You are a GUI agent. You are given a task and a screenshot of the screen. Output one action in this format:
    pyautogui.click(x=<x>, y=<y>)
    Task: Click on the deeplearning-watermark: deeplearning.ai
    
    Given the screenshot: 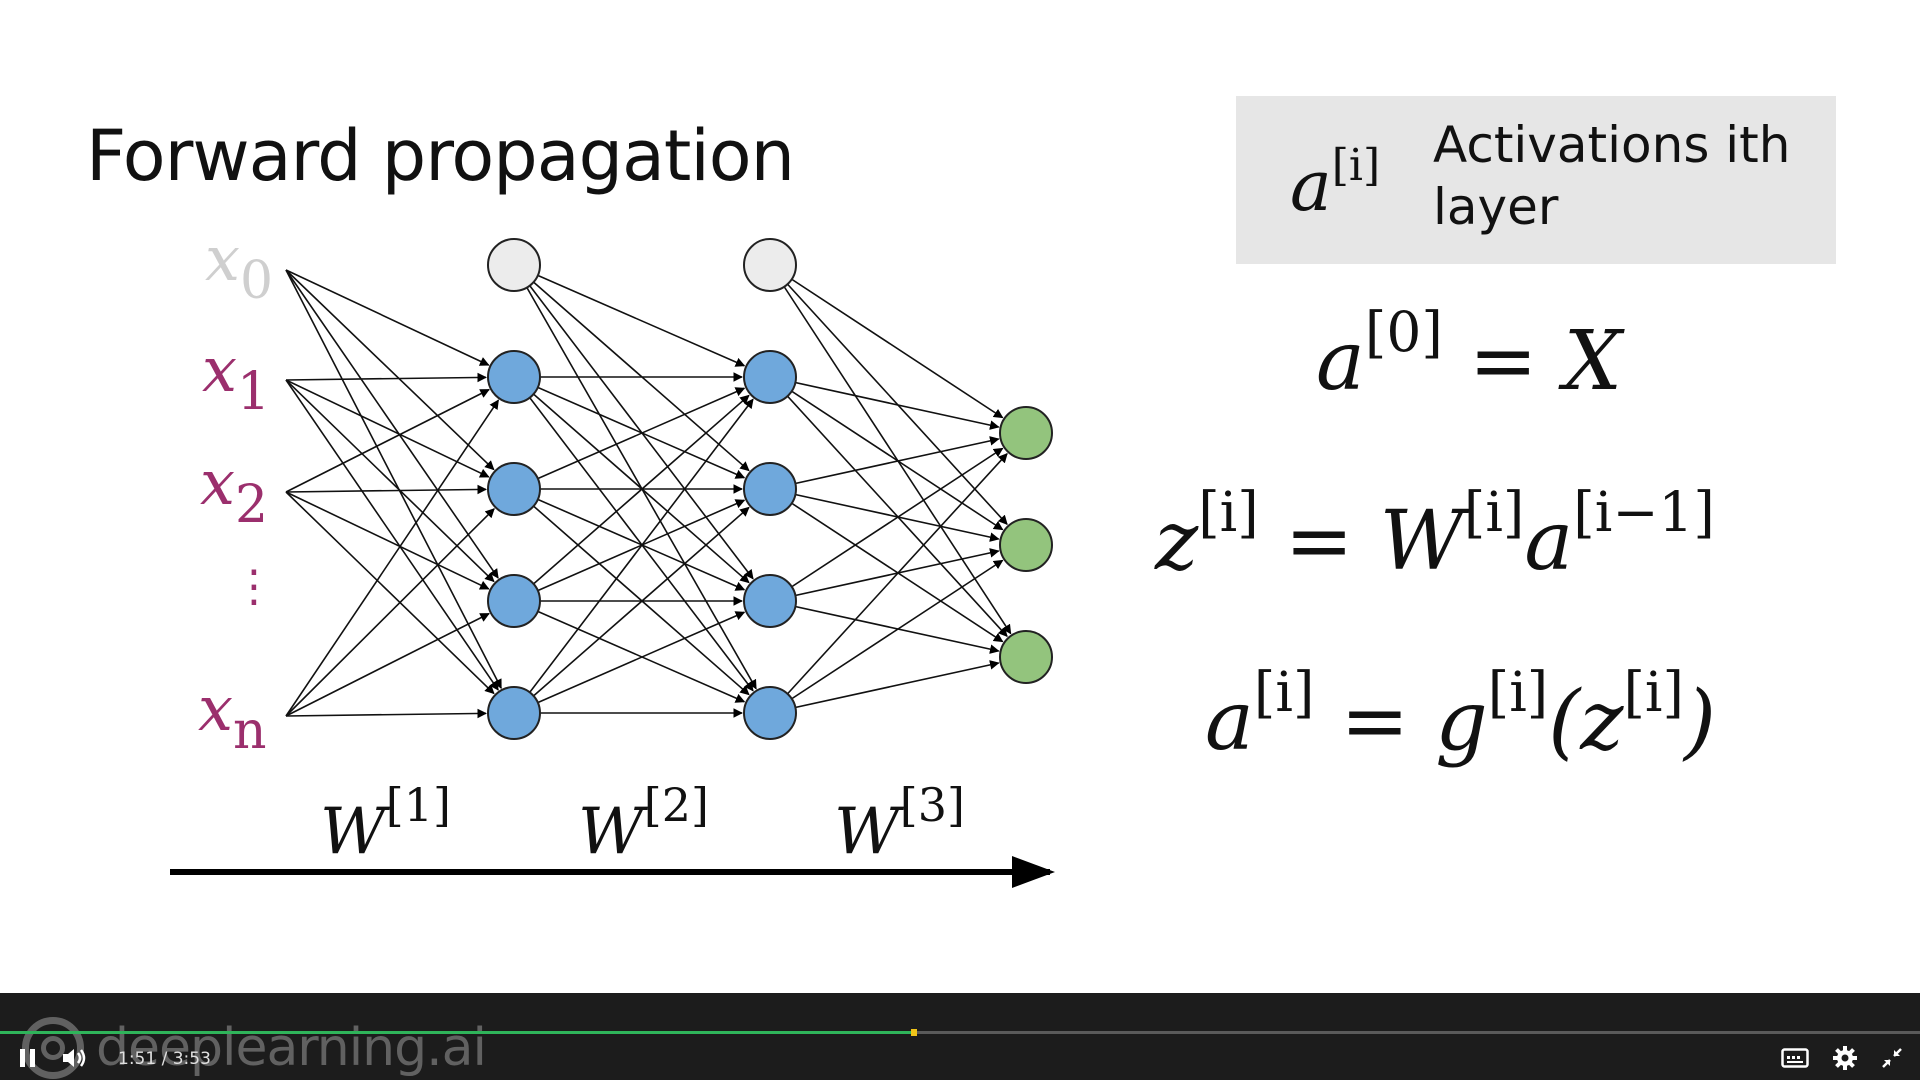 What is the action you would take?
    pyautogui.click(x=254, y=1048)
    